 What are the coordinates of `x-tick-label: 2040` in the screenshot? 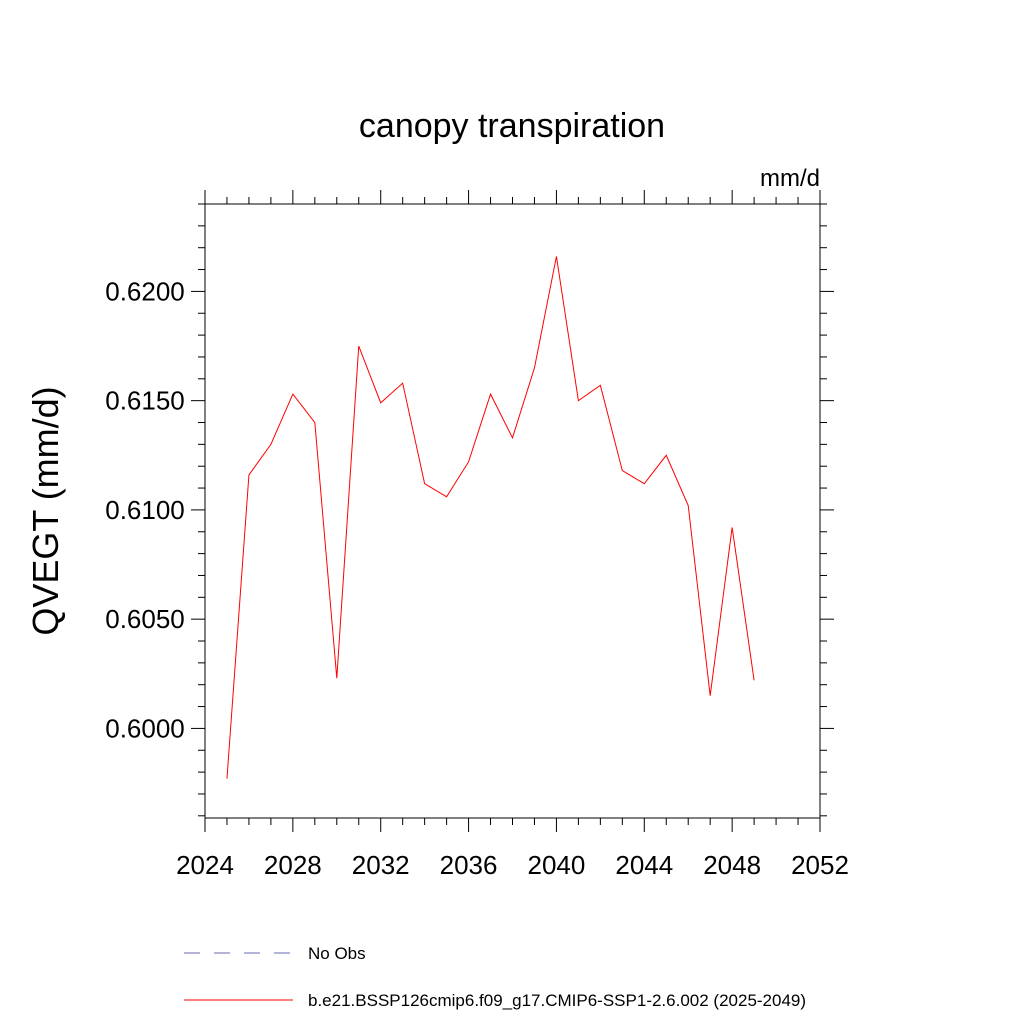 It's located at (557, 865).